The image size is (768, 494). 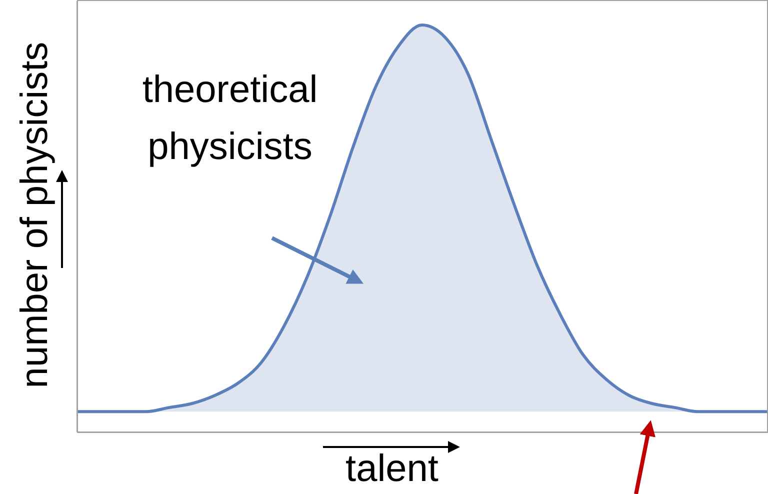 What do you see at coordinates (230, 119) in the screenshot?
I see `annotation: theoretical physicists` at bounding box center [230, 119].